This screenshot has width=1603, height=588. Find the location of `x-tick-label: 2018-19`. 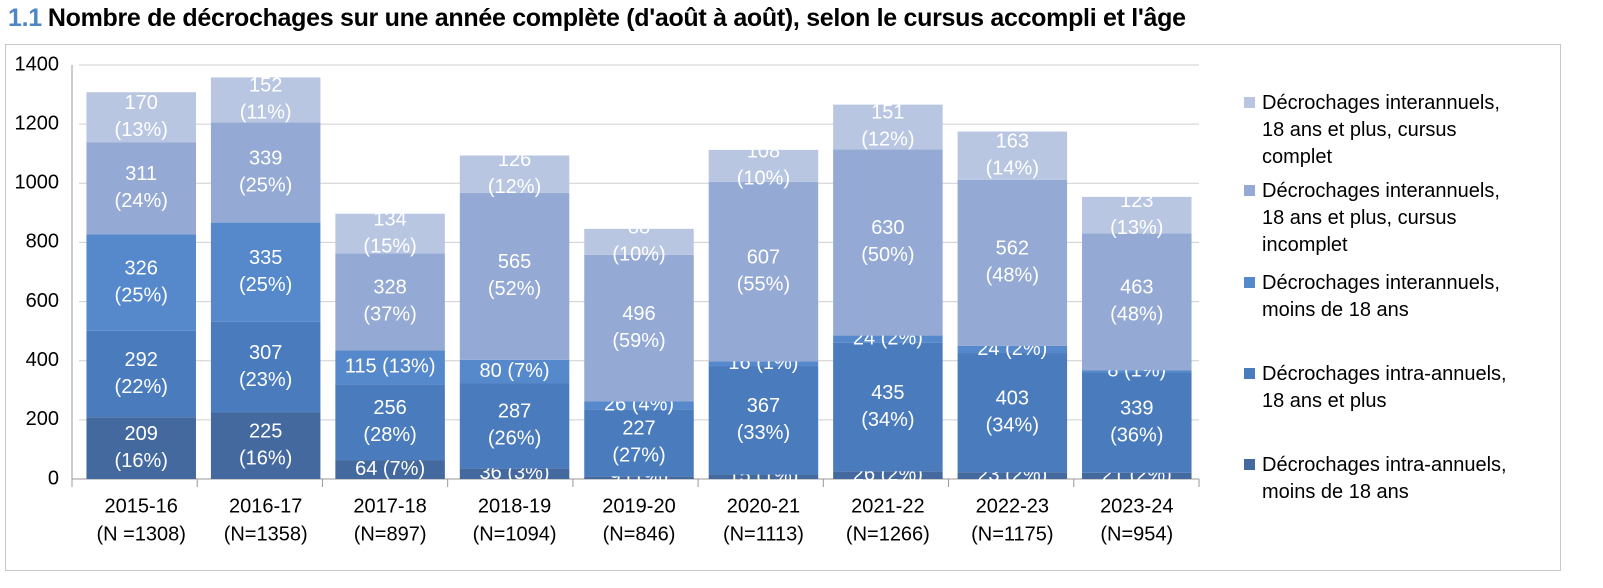

x-tick-label: 2018-19 is located at coordinates (514, 506).